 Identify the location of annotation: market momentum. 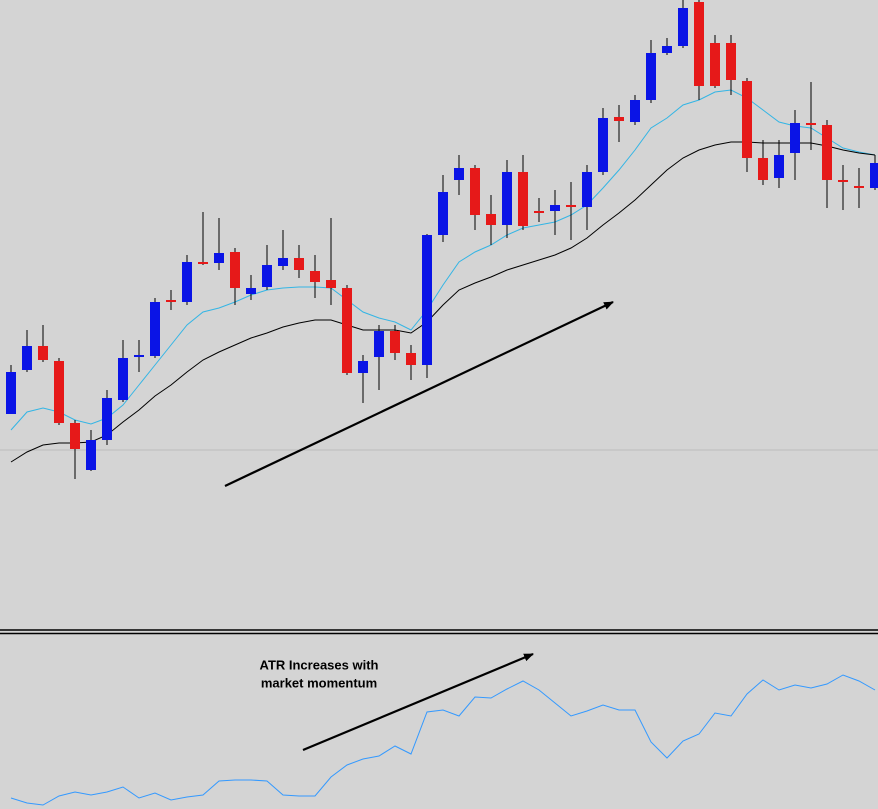
(319, 682).